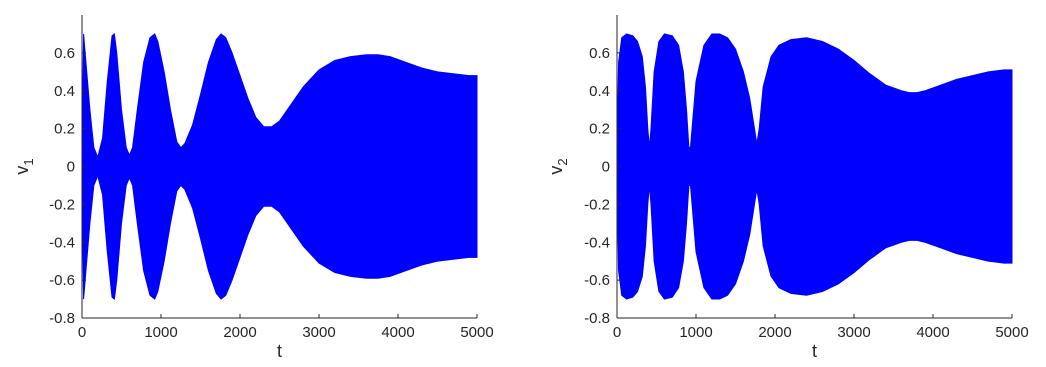 This screenshot has height=367, width=1046. Describe the element at coordinates (28, 161) in the screenshot. I see `y-axis-label-subscript: 1` at that location.